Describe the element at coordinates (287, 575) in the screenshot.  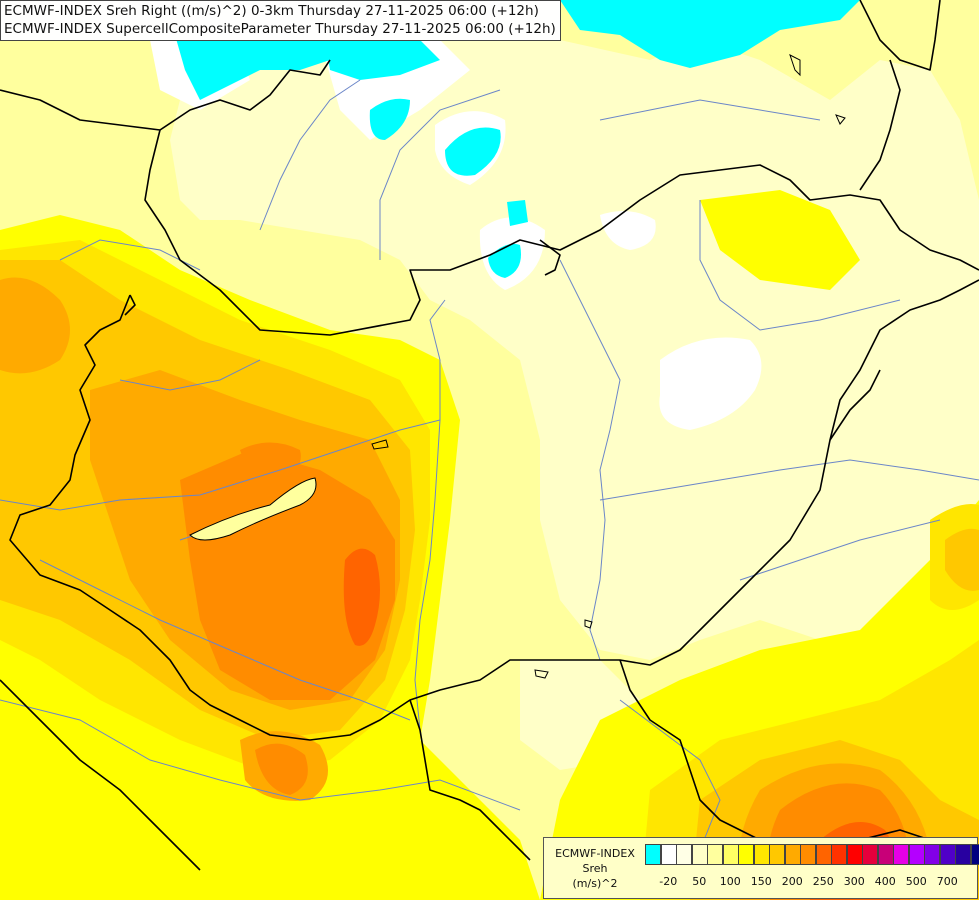
I see `field-dark-orange-center` at that location.